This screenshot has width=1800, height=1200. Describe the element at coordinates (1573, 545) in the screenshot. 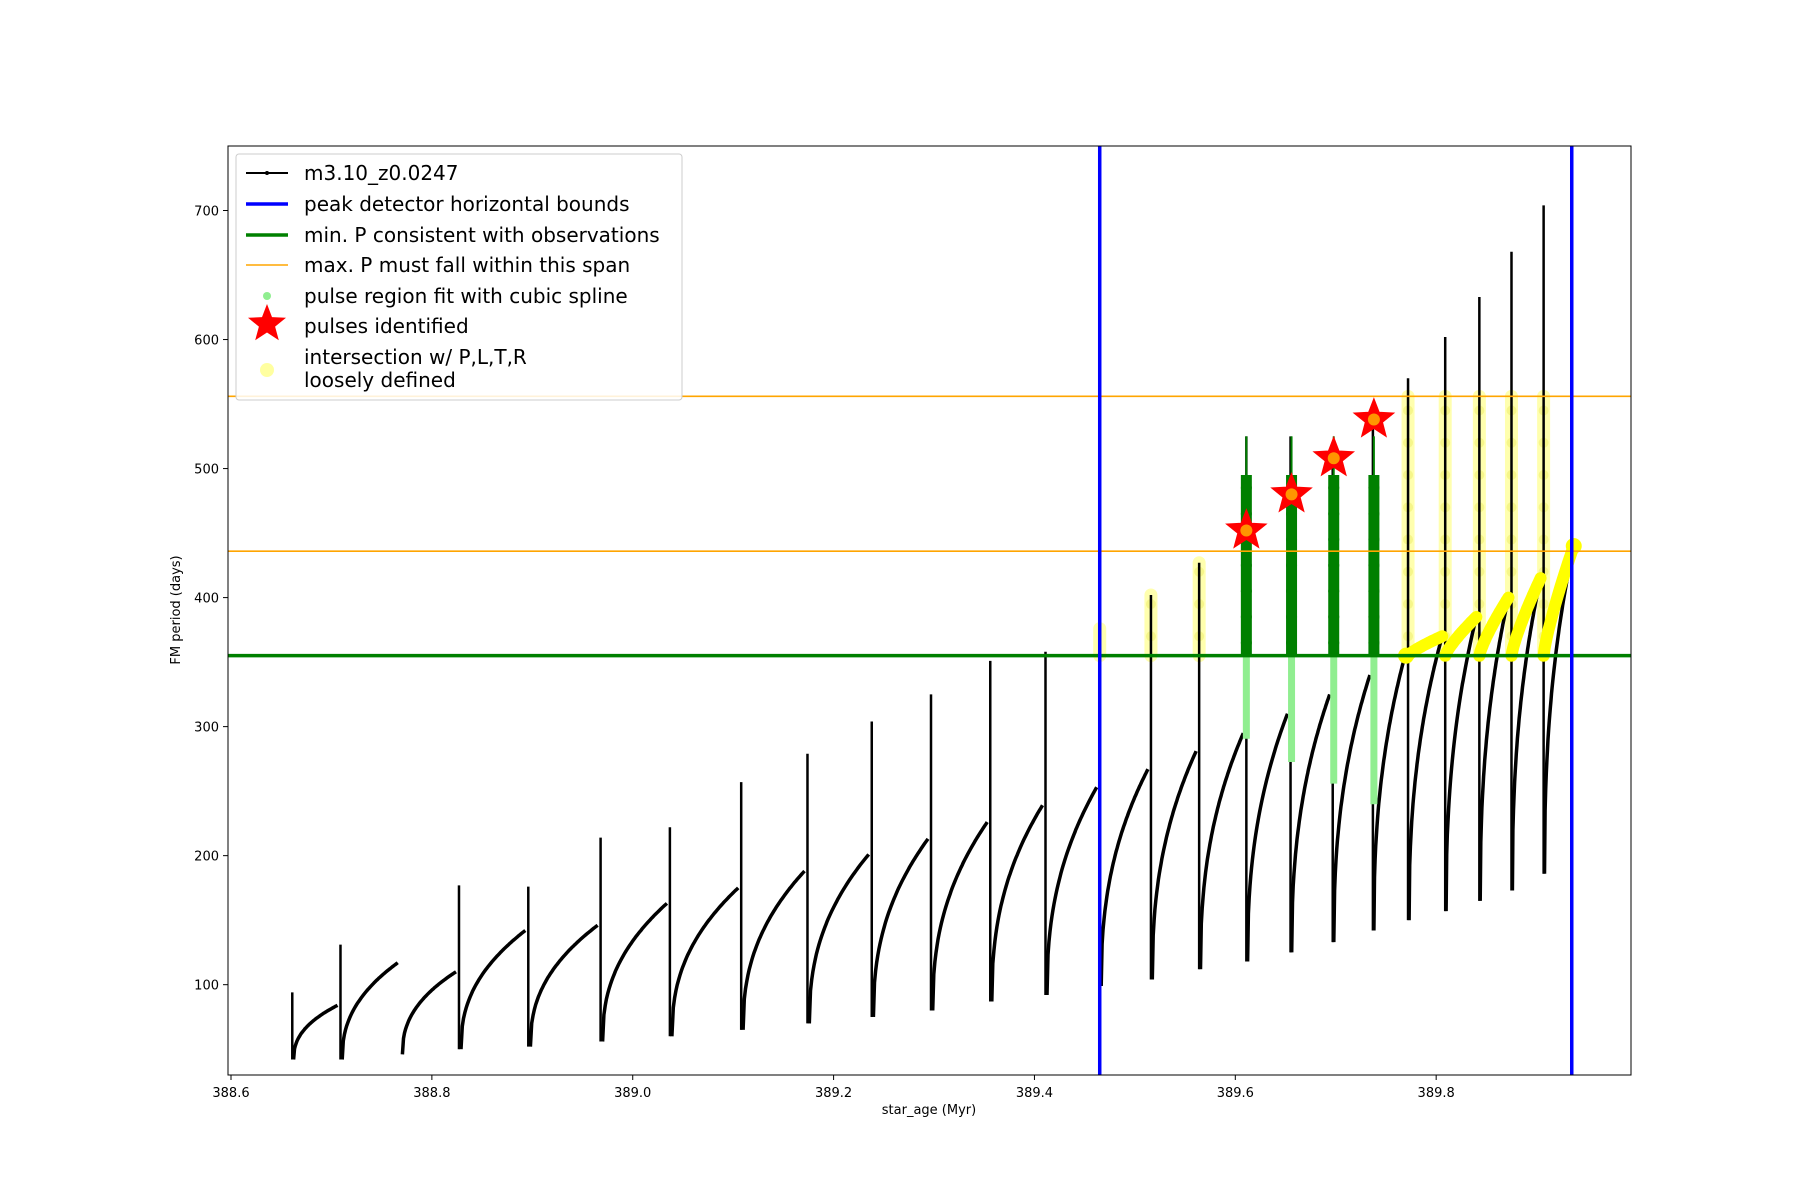

I see `intersection-marker` at that location.